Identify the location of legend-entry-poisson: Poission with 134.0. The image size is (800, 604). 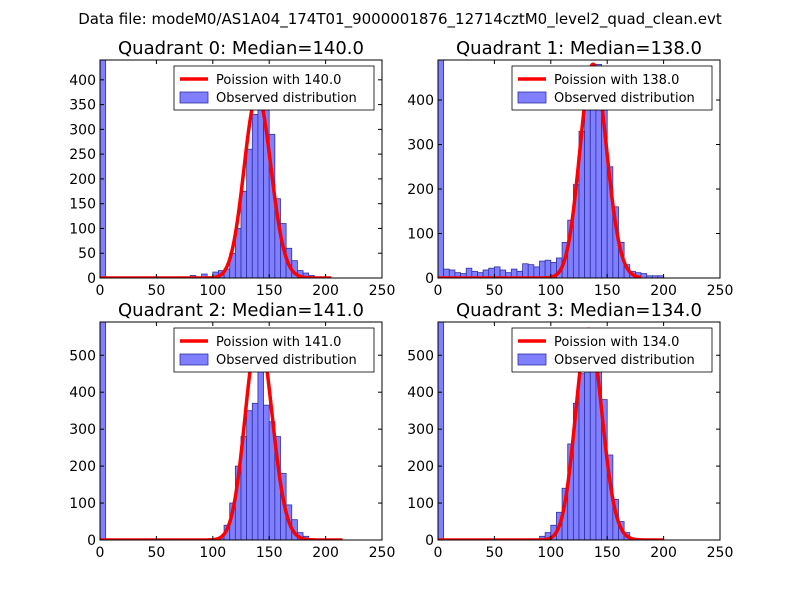
(616, 342).